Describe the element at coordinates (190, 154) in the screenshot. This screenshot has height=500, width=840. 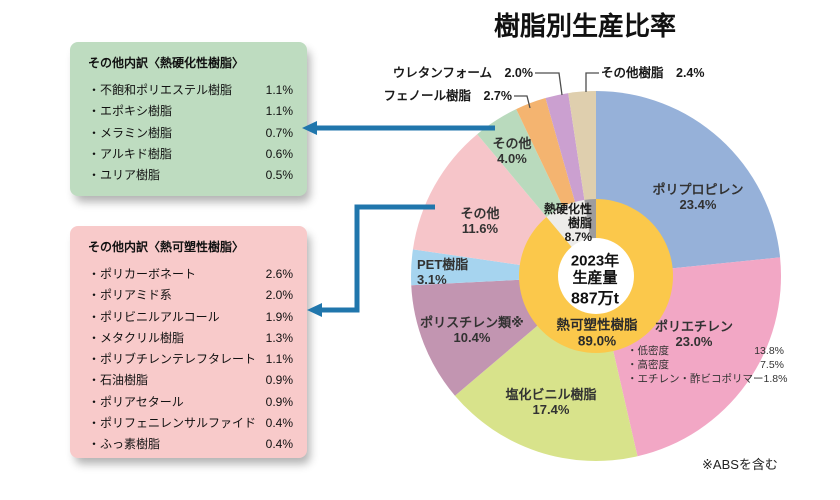
I see `breakdown-item: ・アルキド樹脂 0.6%` at that location.